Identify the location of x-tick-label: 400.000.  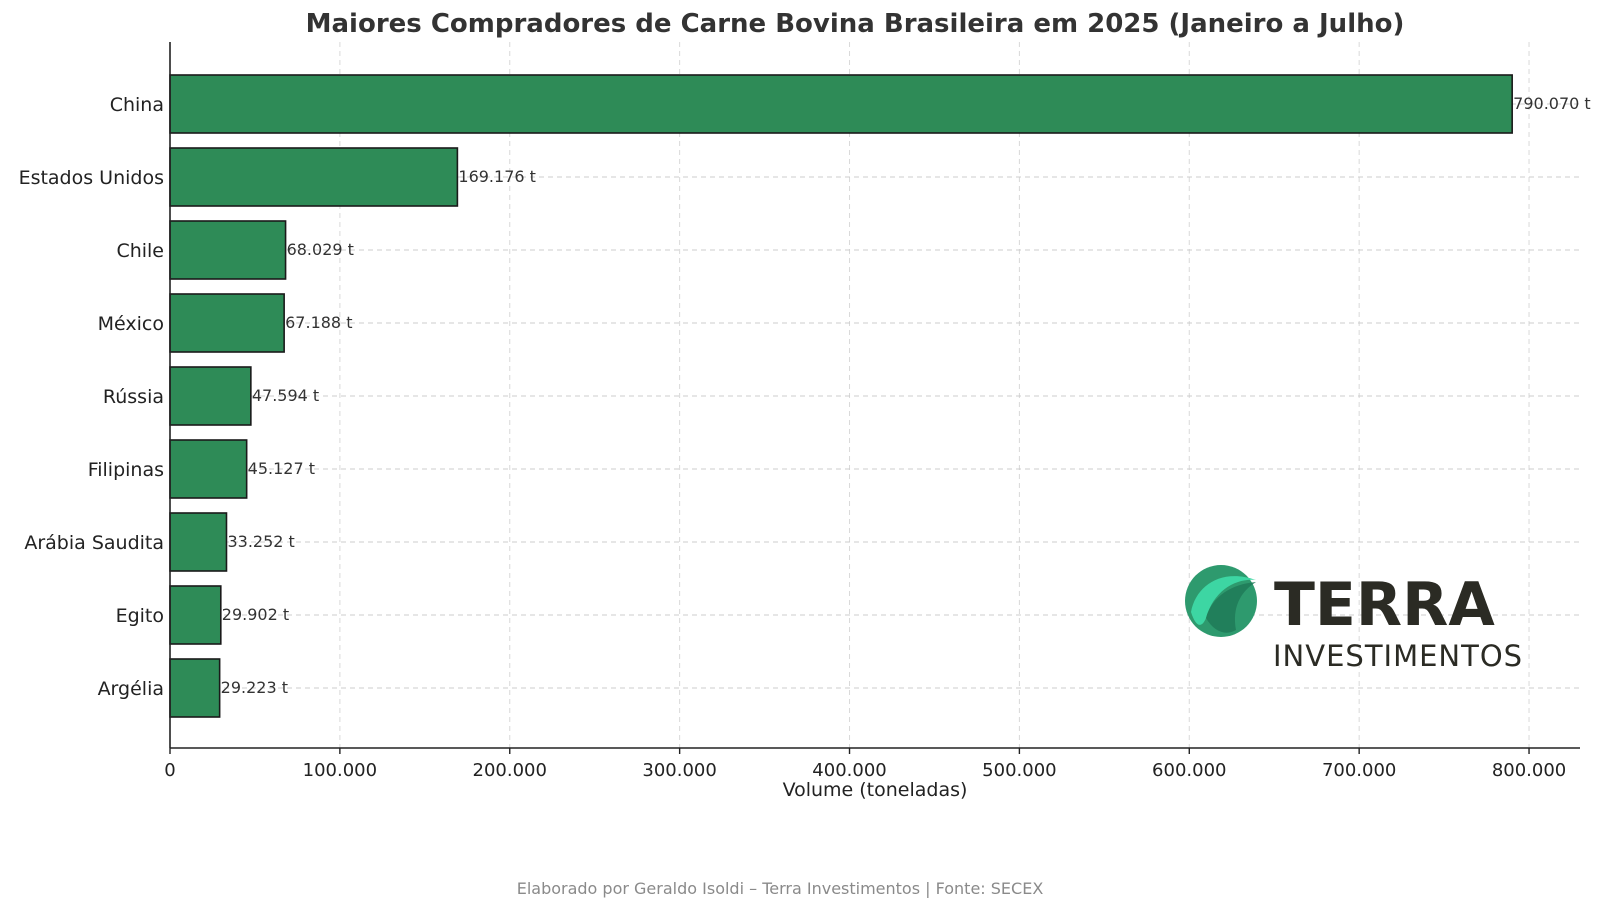
(849, 770).